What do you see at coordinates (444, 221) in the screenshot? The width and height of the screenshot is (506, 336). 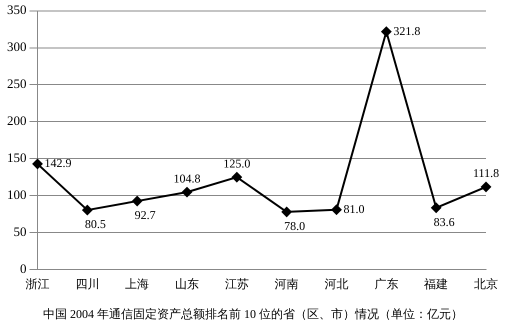 I see `data-label: 83.6` at bounding box center [444, 221].